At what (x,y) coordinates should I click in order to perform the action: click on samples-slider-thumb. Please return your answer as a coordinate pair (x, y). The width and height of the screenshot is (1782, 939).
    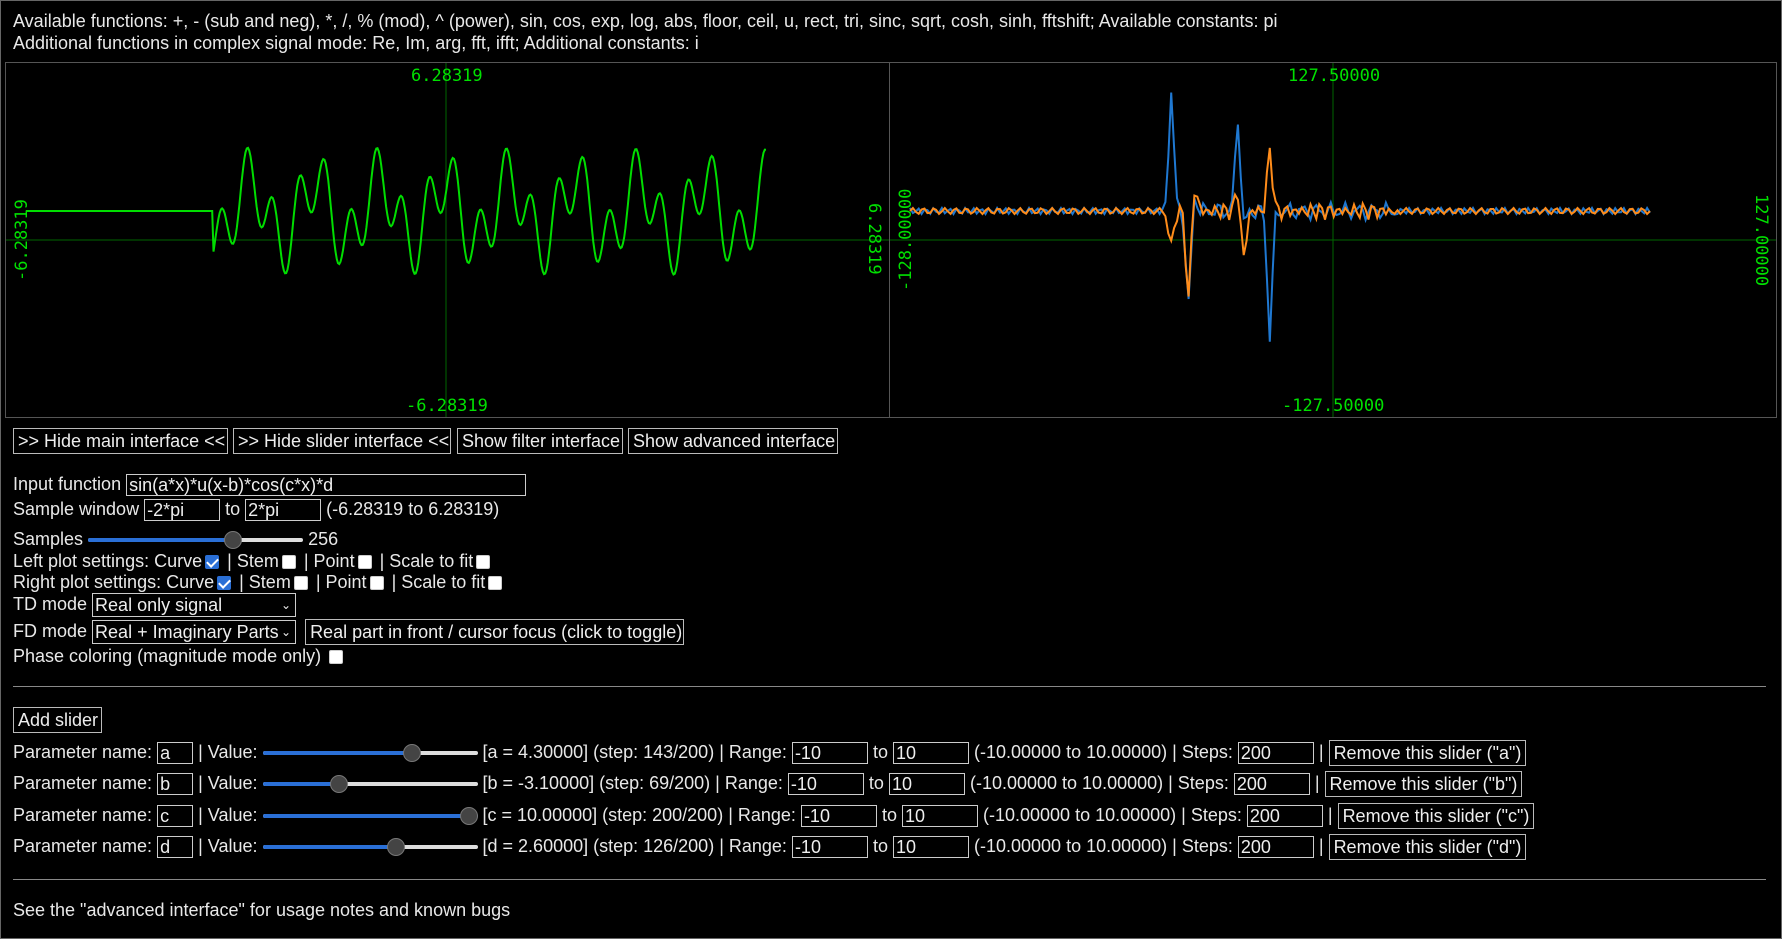
    Looking at the image, I should click on (232, 540).